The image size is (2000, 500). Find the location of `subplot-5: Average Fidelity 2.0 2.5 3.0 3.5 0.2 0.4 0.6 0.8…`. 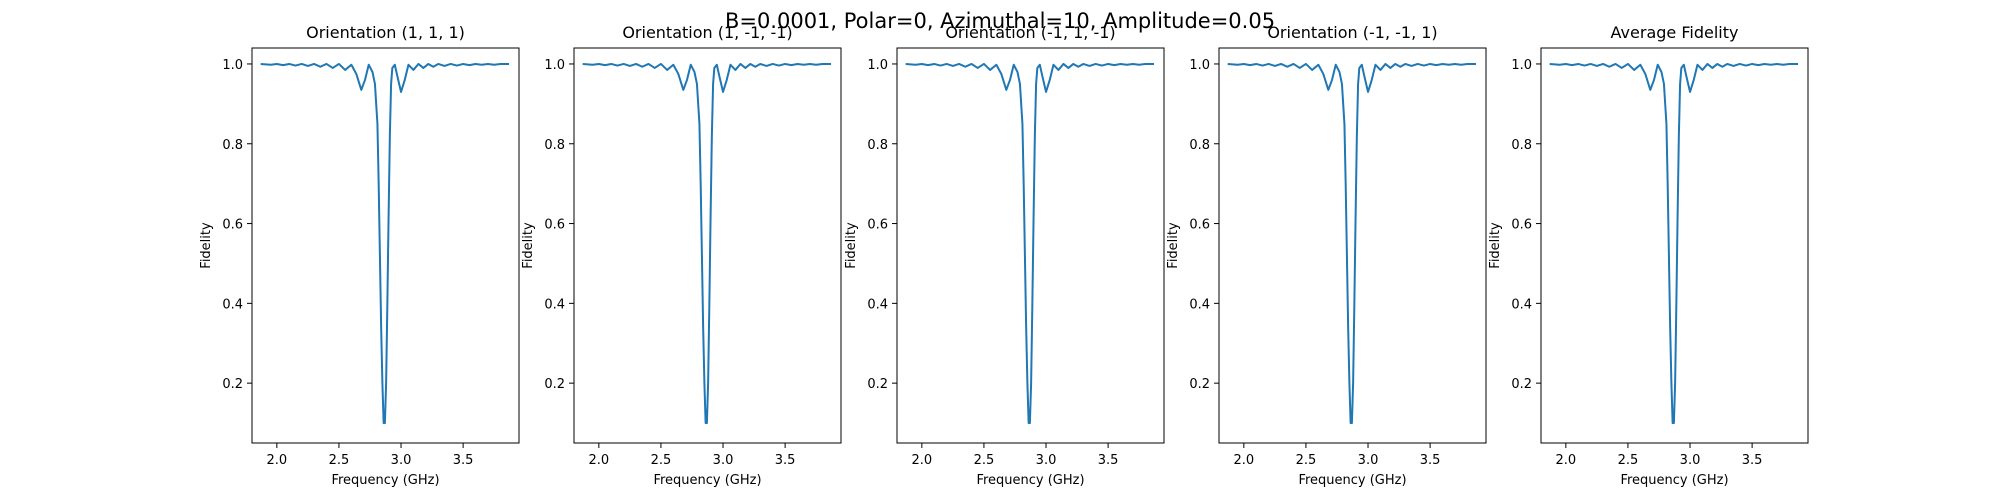

subplot-5: Average Fidelity 2.0 2.5 3.0 3.5 0.2 0.4 0.6 0.8… is located at coordinates (1648, 255).